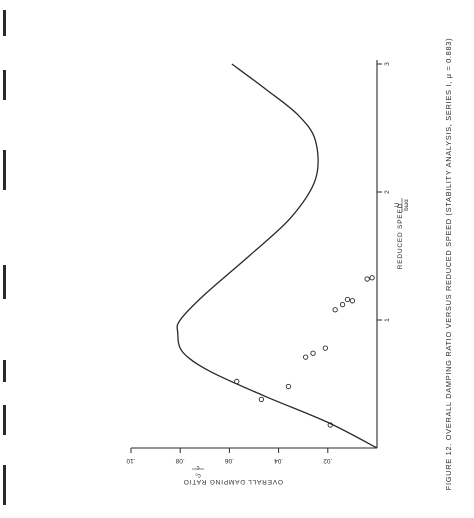 The width and height of the screenshot is (474, 518). I want to click on points-layer, so click(304, 351).